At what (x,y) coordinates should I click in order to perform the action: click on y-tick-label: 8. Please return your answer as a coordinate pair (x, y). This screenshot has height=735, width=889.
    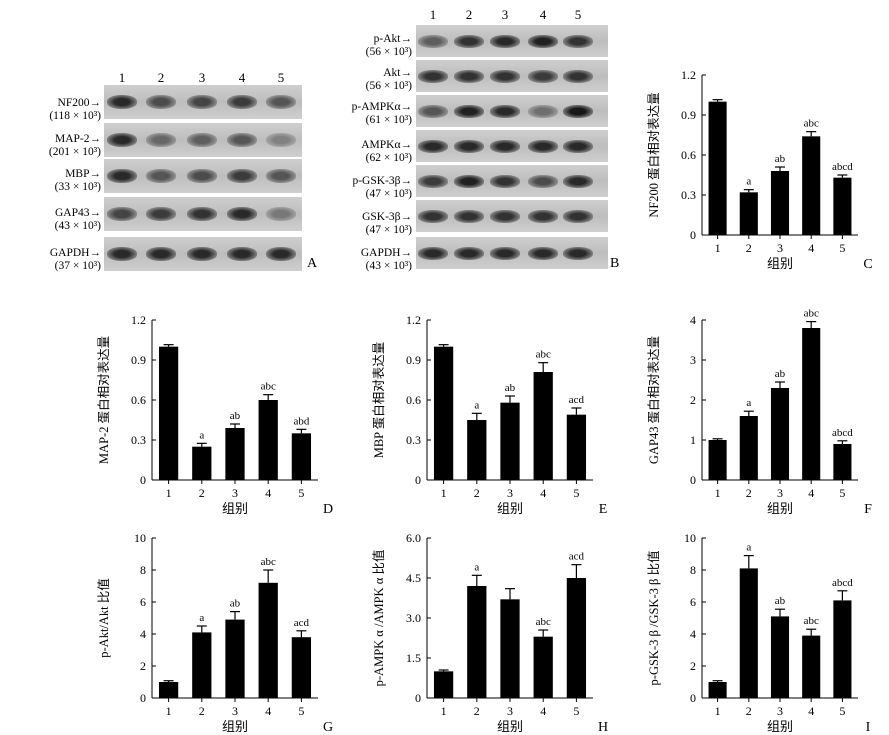
    Looking at the image, I should click on (693, 570).